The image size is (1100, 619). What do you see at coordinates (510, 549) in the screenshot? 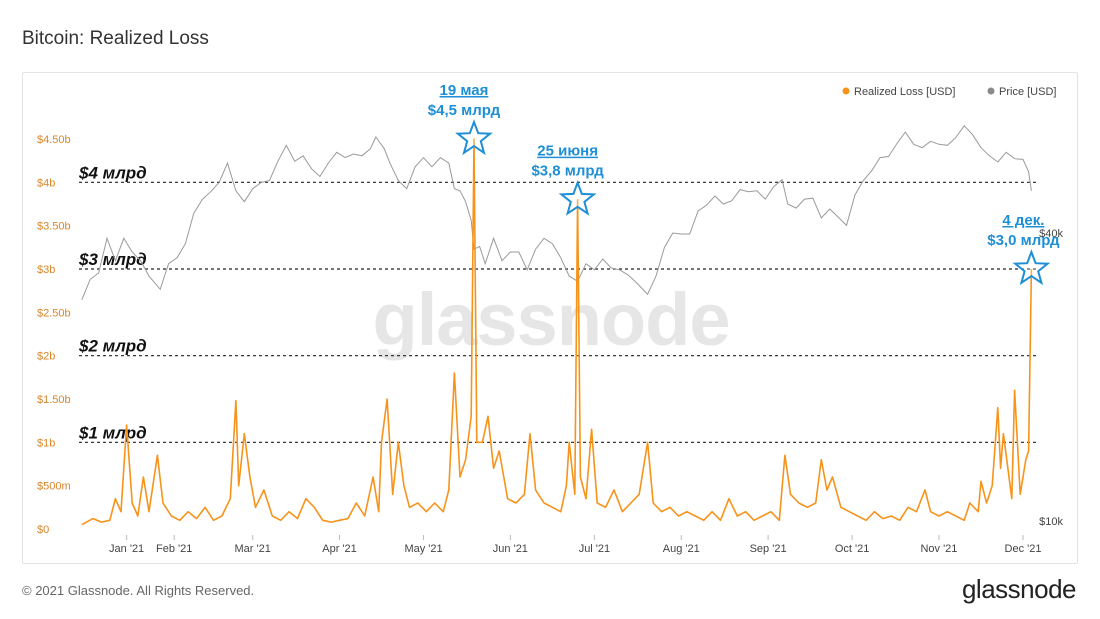
I see `x-tick-label: Jun '21` at bounding box center [510, 549].